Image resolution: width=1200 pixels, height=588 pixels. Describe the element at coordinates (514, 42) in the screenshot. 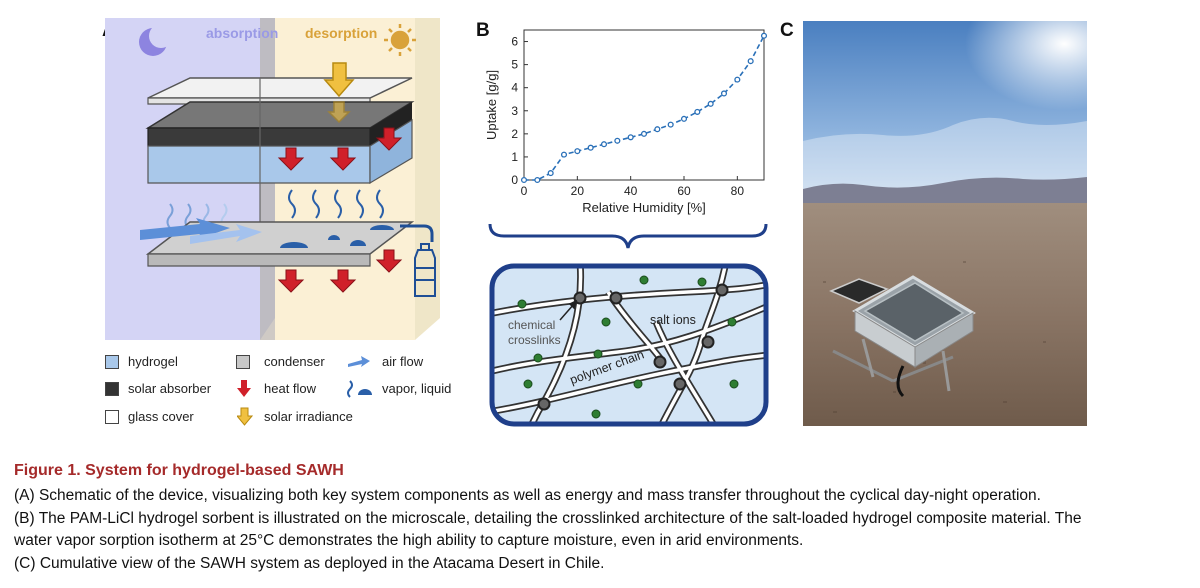

I see `y-tick-label: 6` at that location.